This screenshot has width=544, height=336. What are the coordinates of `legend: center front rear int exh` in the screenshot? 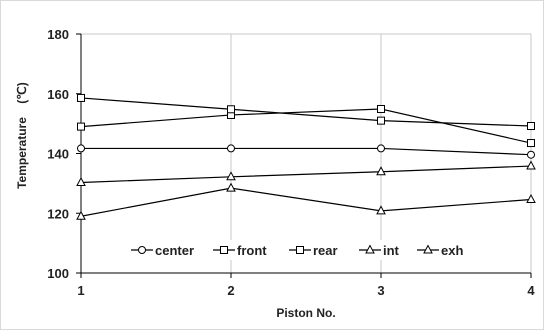 It's located at (299, 250).